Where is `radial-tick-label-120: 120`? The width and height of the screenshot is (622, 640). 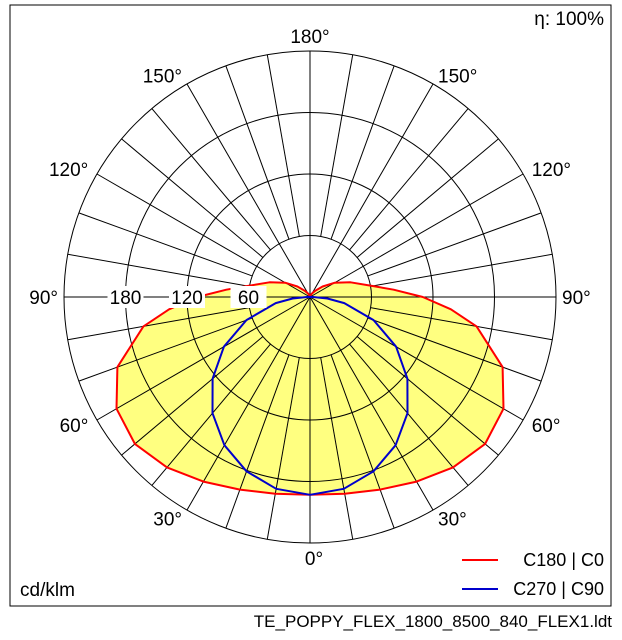 radial-tick-label-120: 120 is located at coordinates (187, 298).